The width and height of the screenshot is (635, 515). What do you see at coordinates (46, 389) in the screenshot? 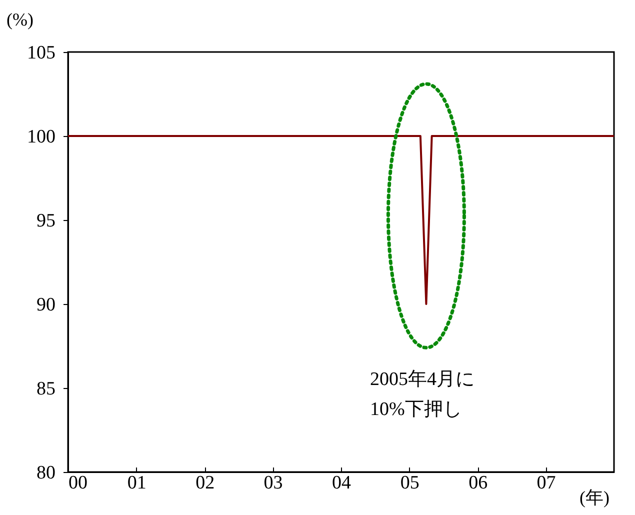
I see `y-tick-label: 85` at bounding box center [46, 389].